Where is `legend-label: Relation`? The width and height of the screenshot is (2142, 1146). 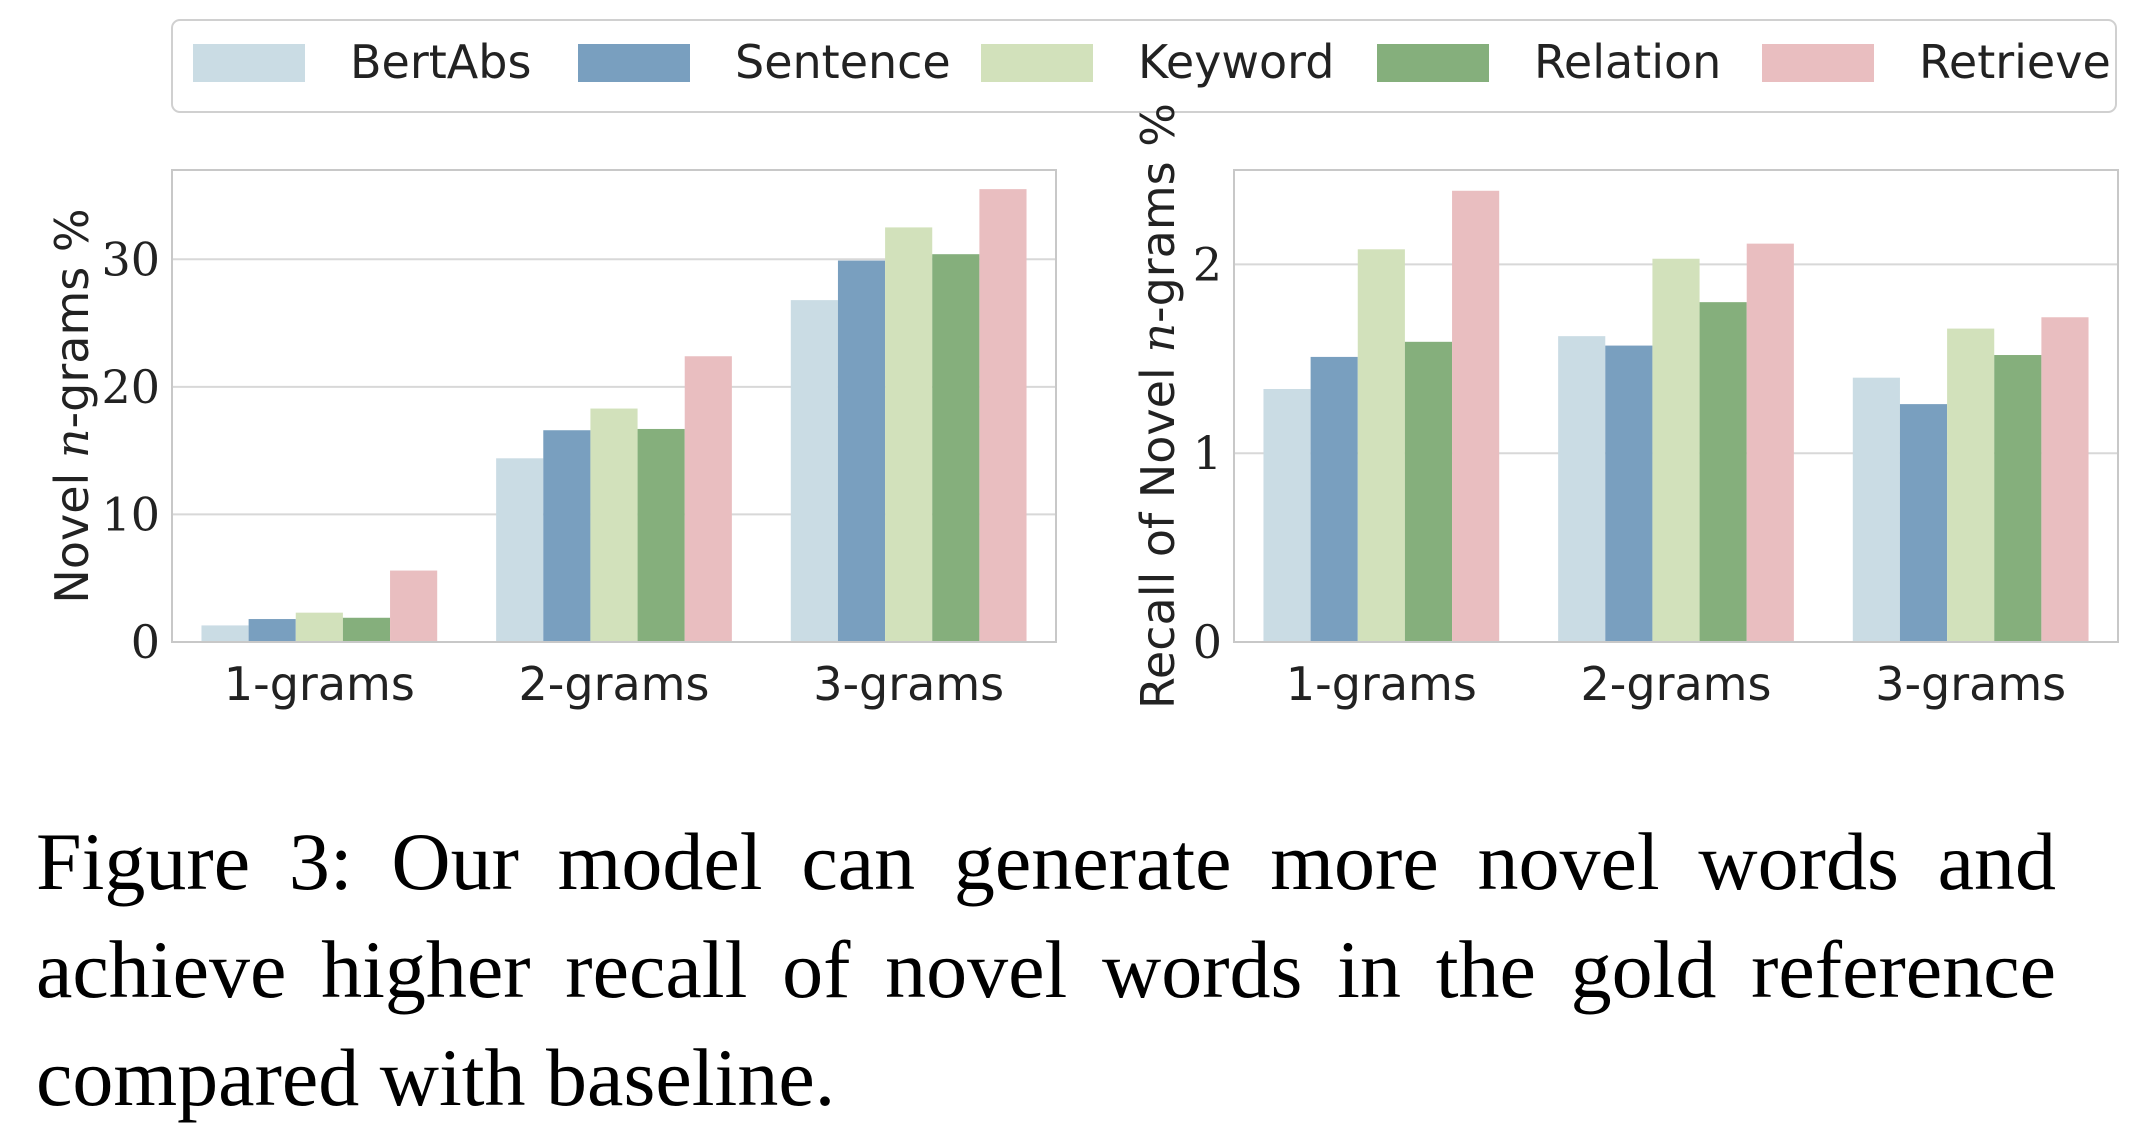
legend-label: Relation is located at coordinates (1627, 62).